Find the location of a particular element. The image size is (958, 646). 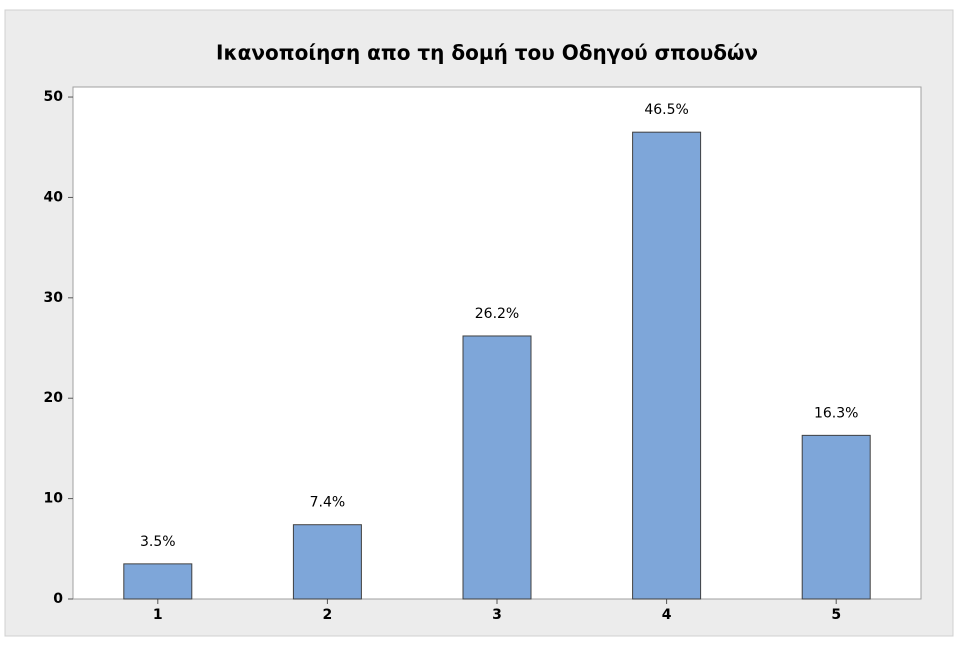

y-tick-label: 30 is located at coordinates (54, 298).